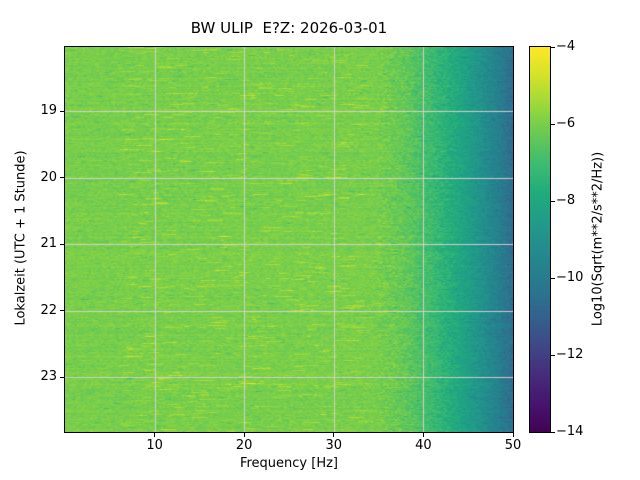  Describe the element at coordinates (334, 445) in the screenshot. I see `x-tick-label: 30` at that location.